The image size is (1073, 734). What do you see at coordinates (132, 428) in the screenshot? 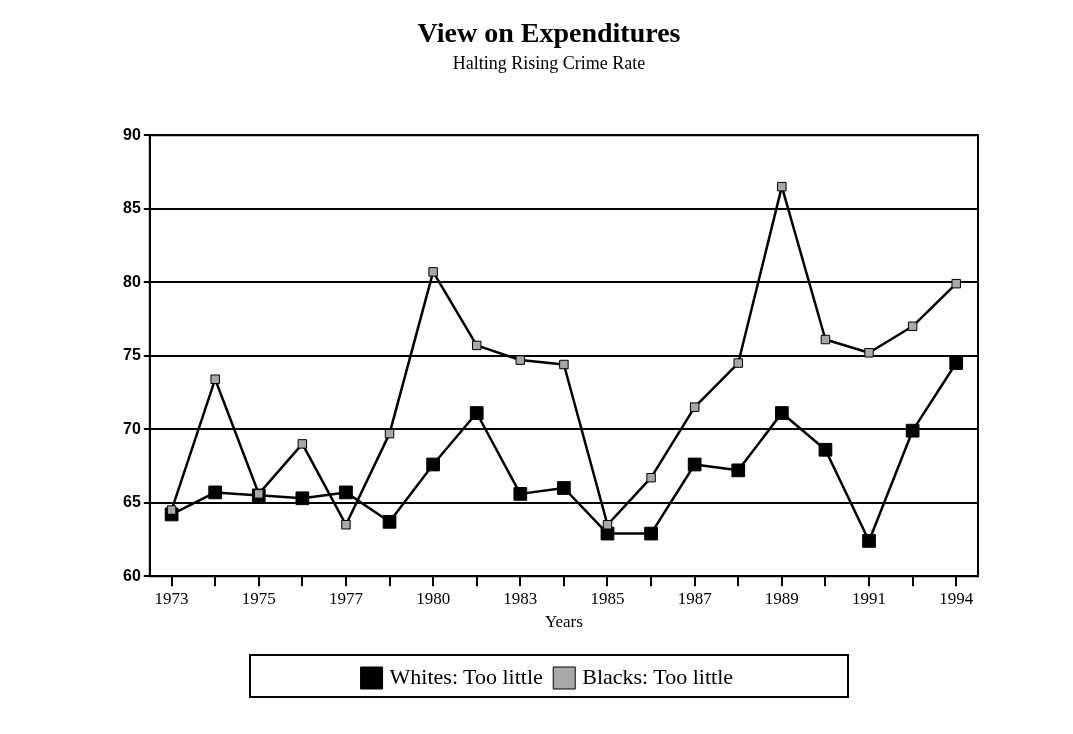
I see `y-tick-label: 70` at bounding box center [132, 428].